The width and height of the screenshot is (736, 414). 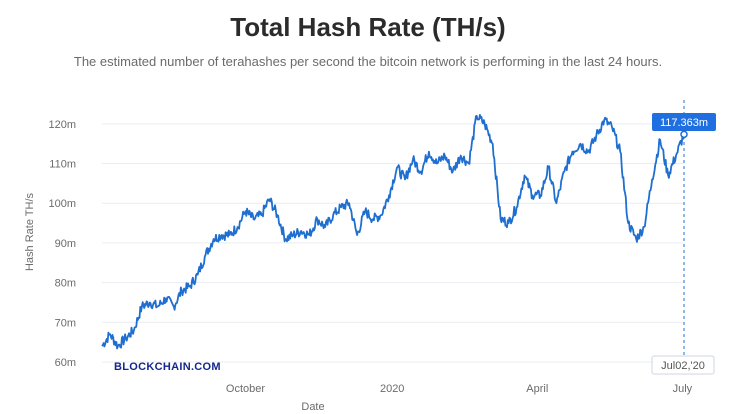 I want to click on x-tick-label: October, so click(x=245, y=389).